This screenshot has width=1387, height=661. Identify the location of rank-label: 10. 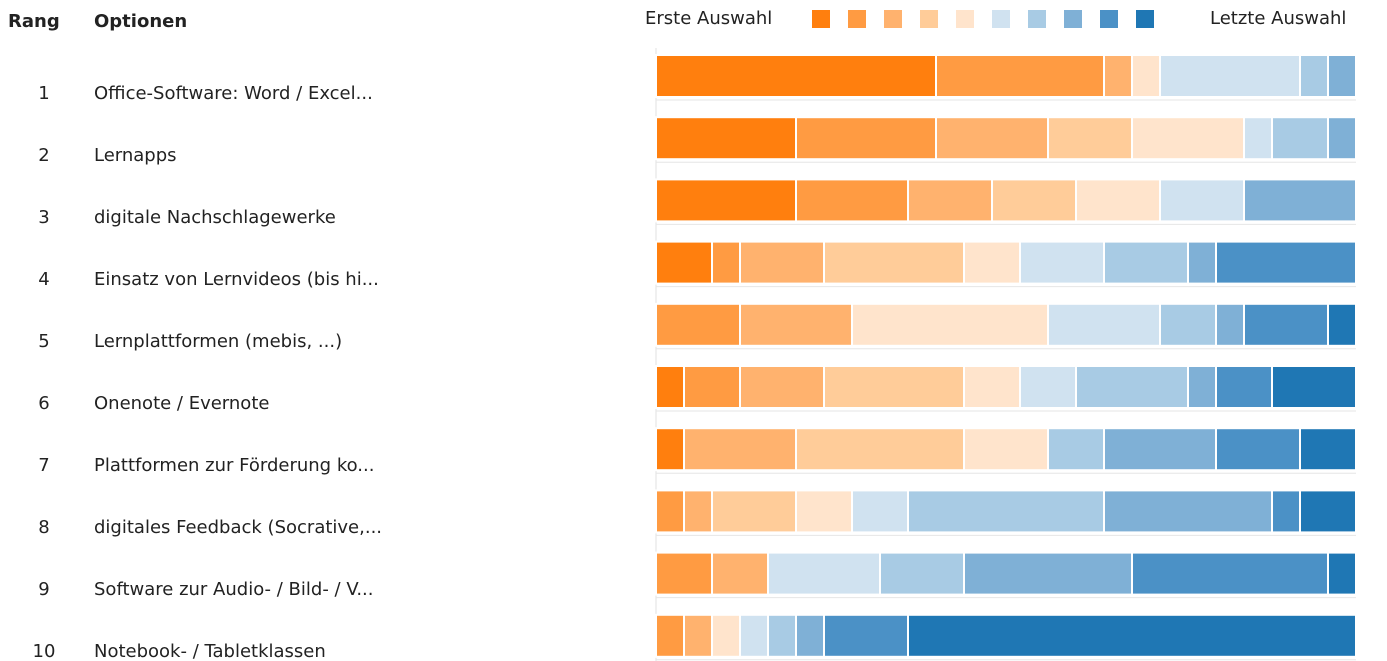
(44, 651).